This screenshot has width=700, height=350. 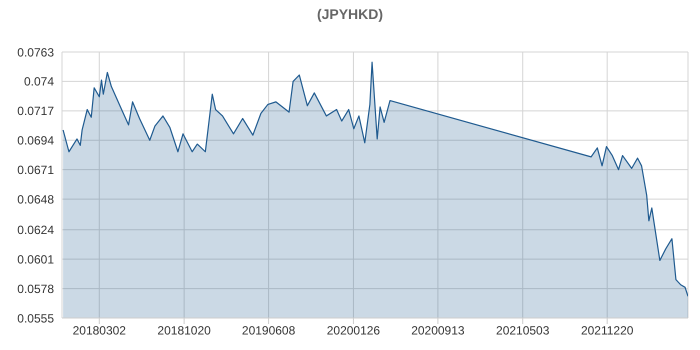 What do you see at coordinates (35, 259) in the screenshot?
I see `y-tick-label: 0.0601` at bounding box center [35, 259].